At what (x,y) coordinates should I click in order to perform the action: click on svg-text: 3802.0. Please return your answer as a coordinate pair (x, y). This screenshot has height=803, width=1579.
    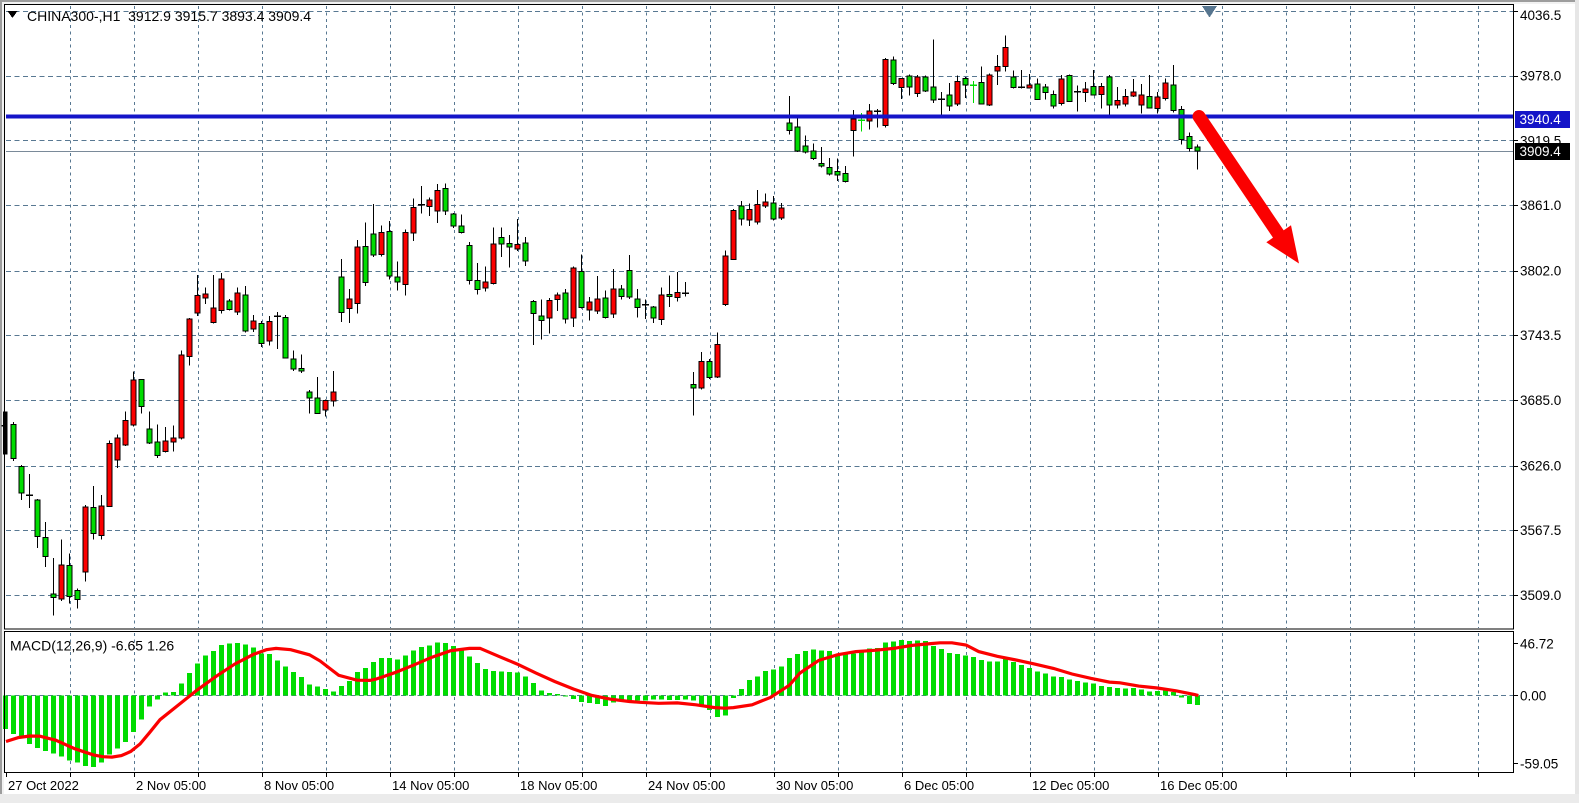
    Looking at the image, I should click on (1540, 270).